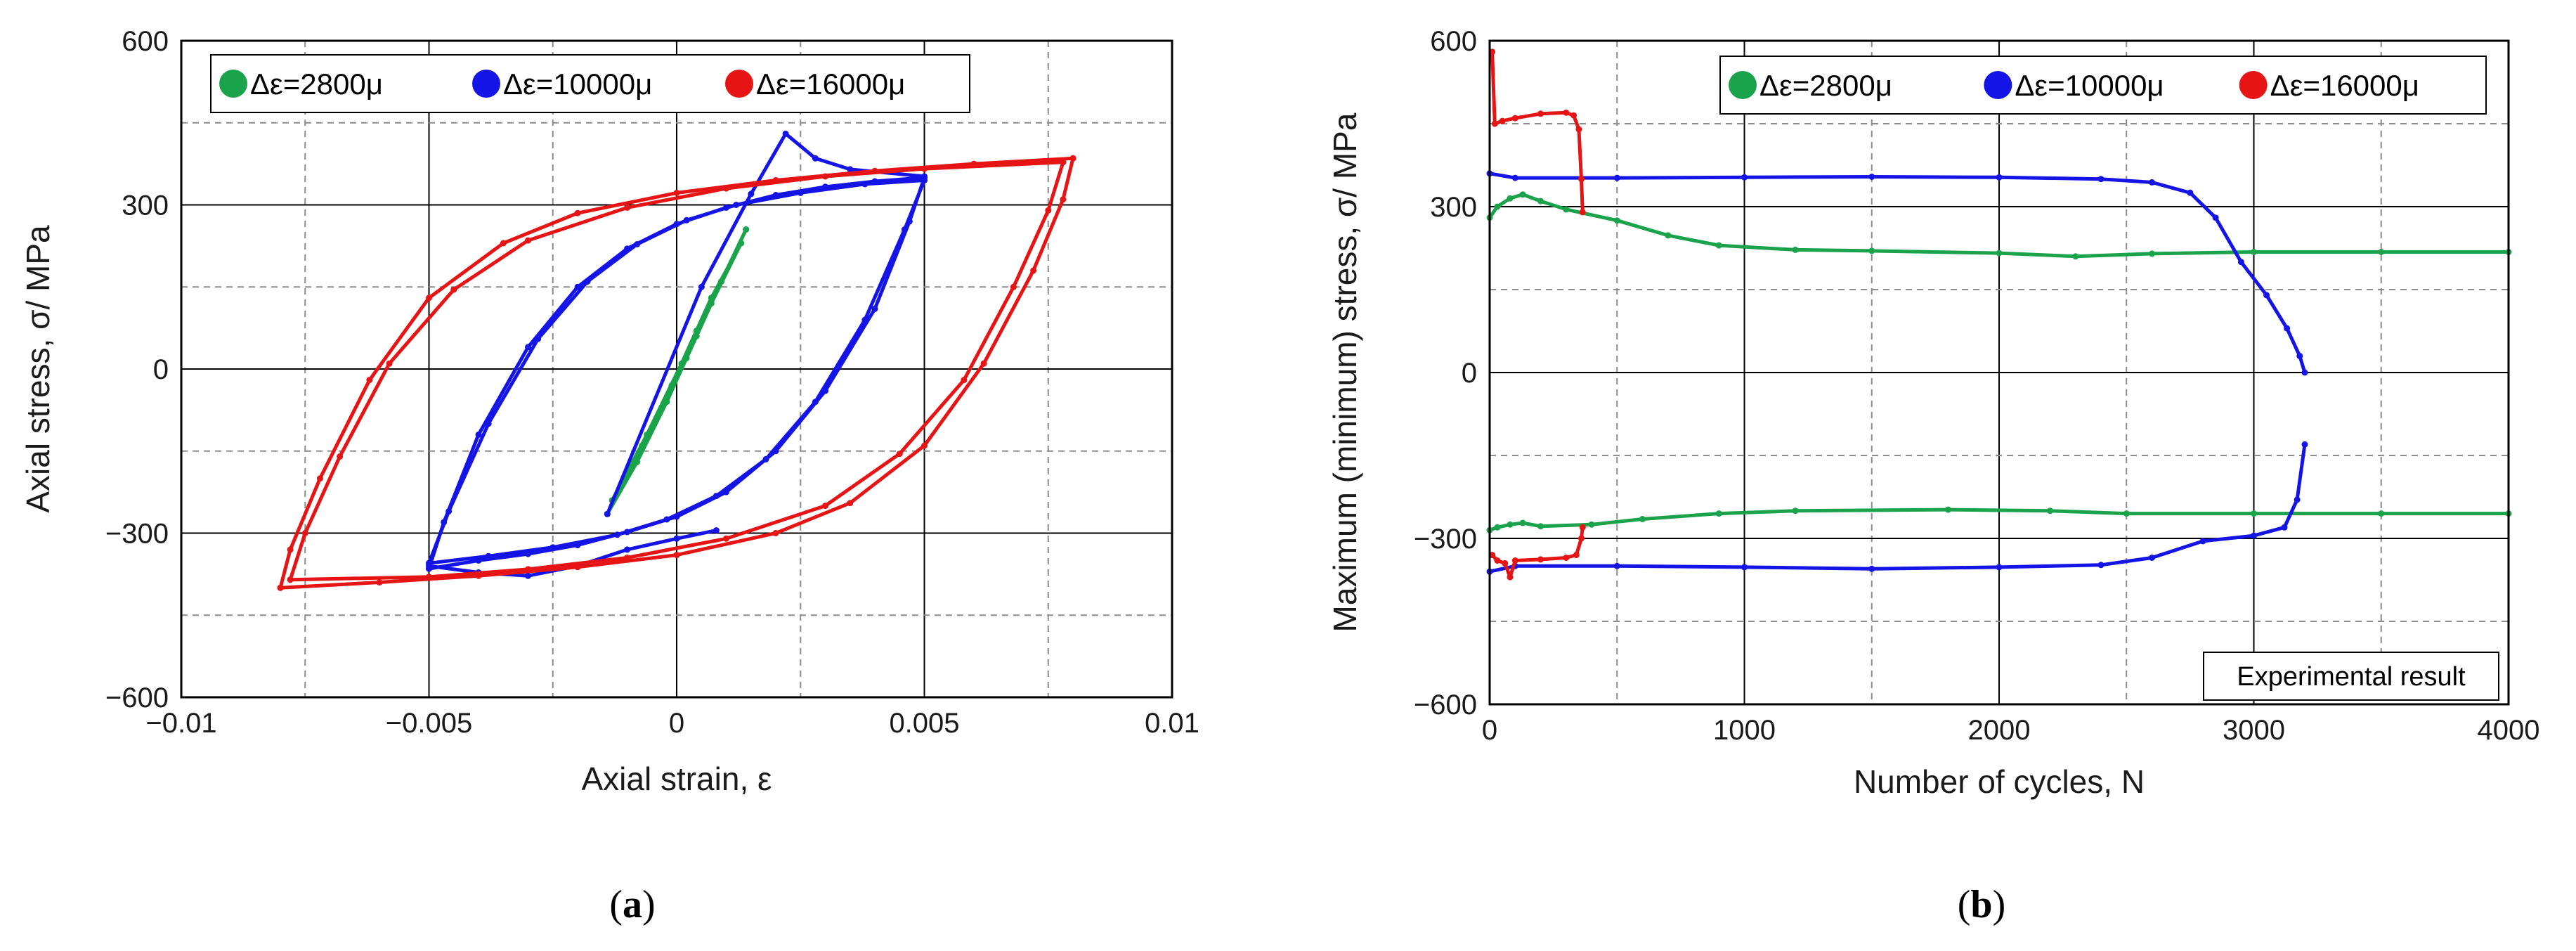  What do you see at coordinates (1172, 724) in the screenshot?
I see `x-tick-label: 0.01` at bounding box center [1172, 724].